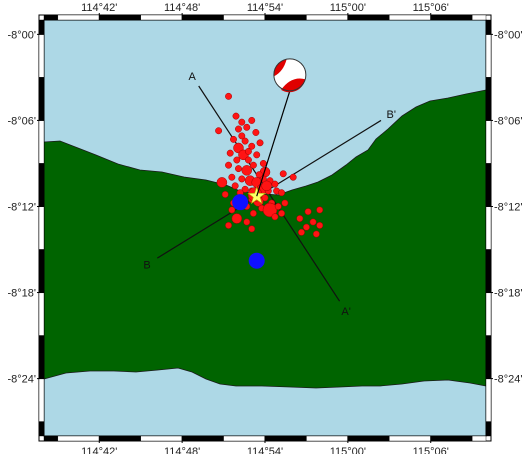 The image size is (530, 459). I want to click on lat-tick-label-right: -8°24', so click(508, 380).